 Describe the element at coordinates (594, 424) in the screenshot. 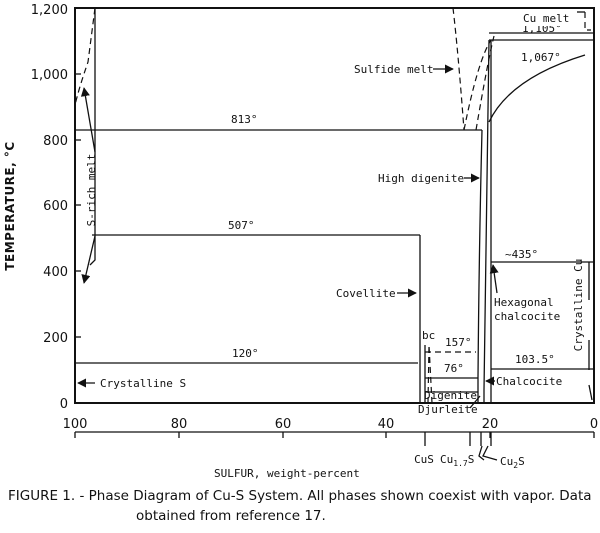

I see `x-tick-0: 0` at that location.